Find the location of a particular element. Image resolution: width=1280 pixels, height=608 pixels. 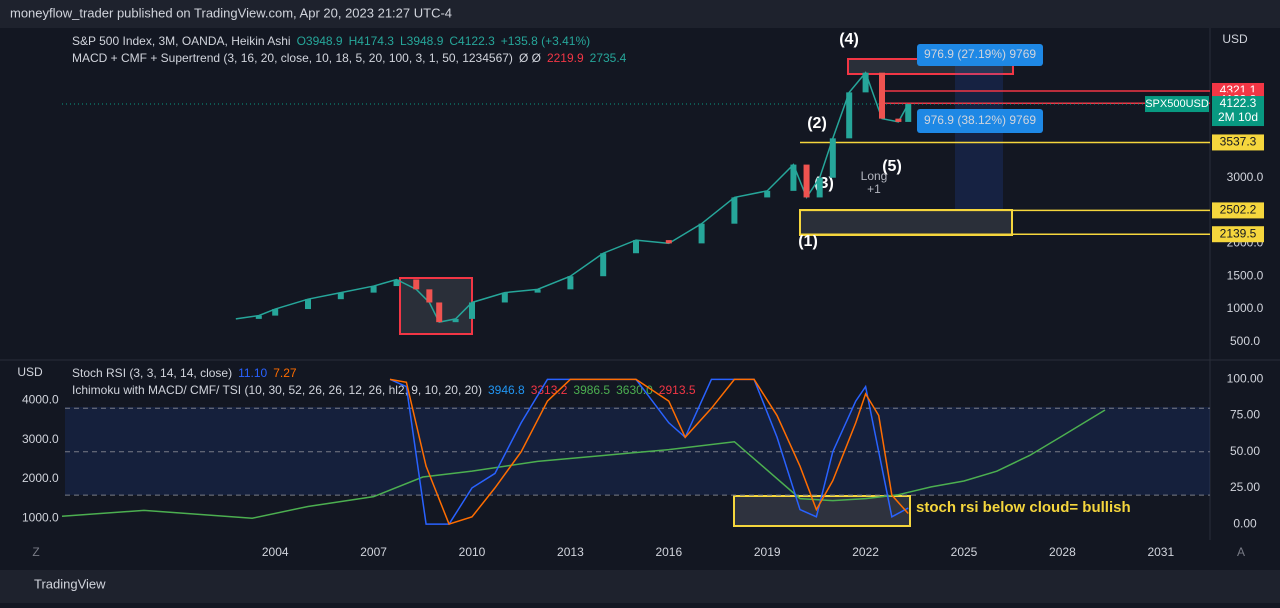

y-tick-label: 0.00 is located at coordinates (1245, 523).